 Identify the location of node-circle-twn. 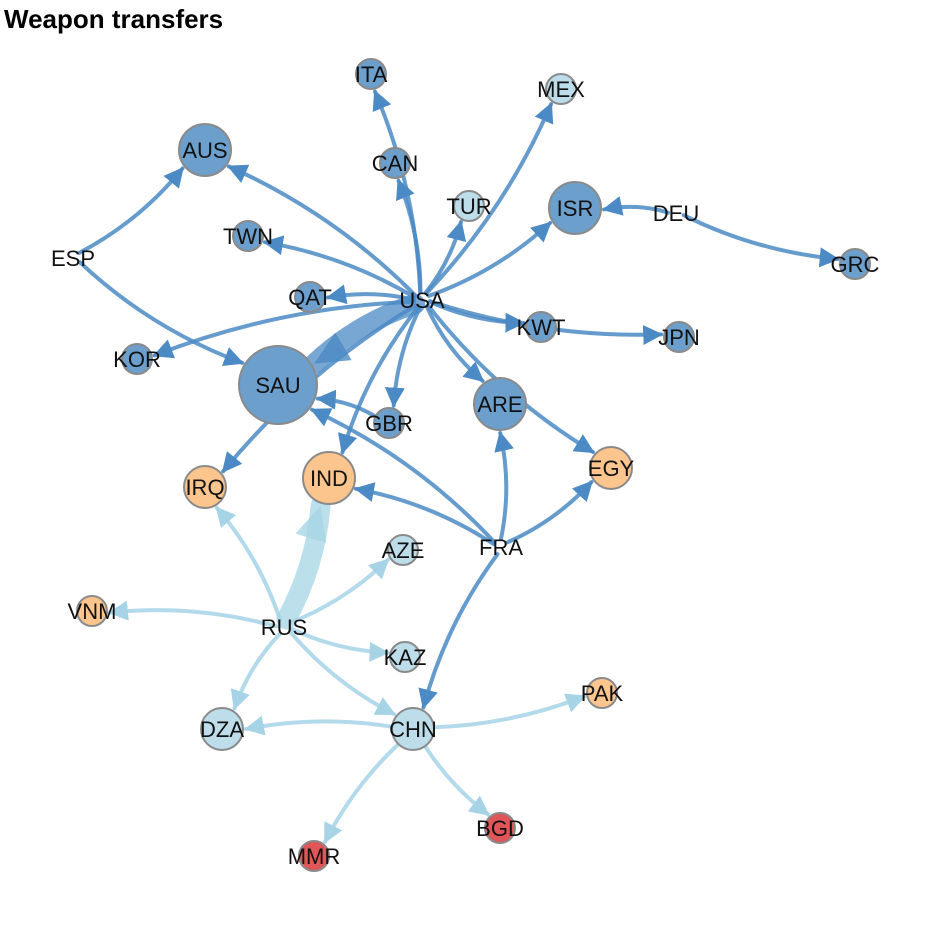
(248, 236).